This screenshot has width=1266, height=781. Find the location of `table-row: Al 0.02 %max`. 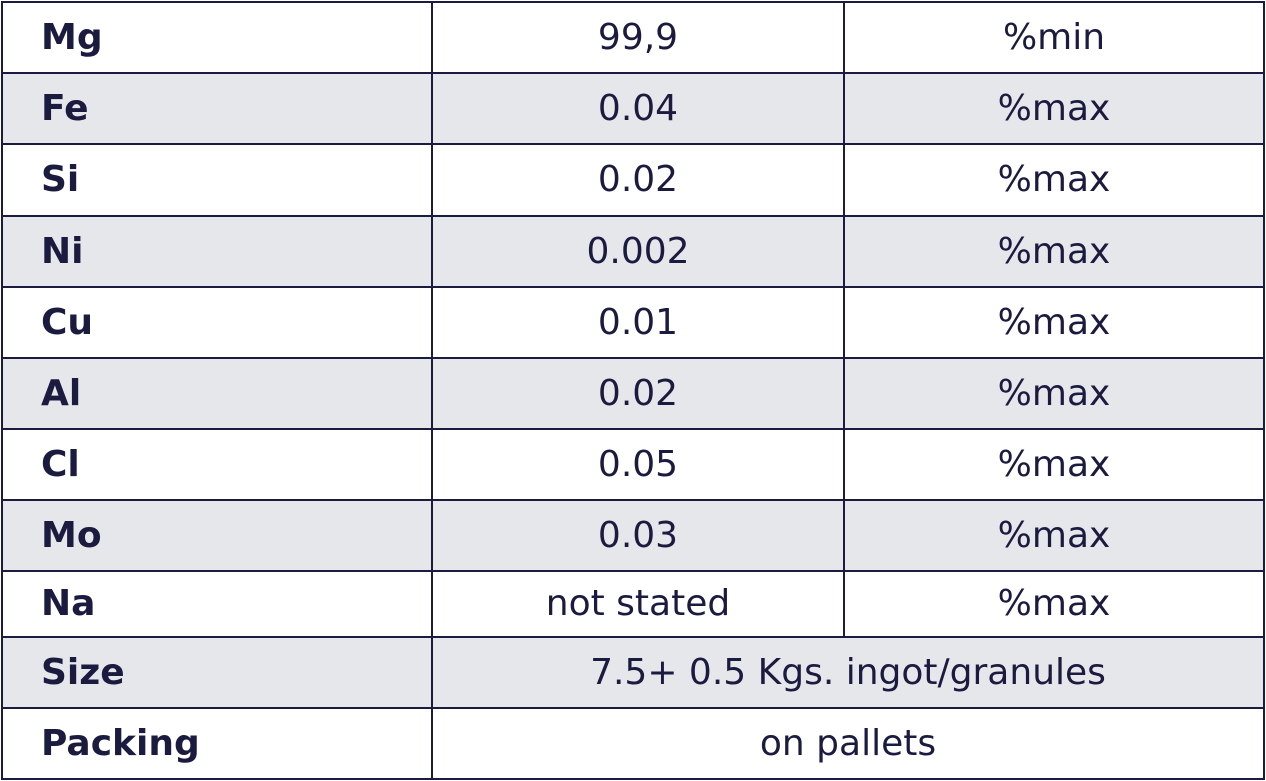

table-row: Al 0.02 %max is located at coordinates (633, 393).